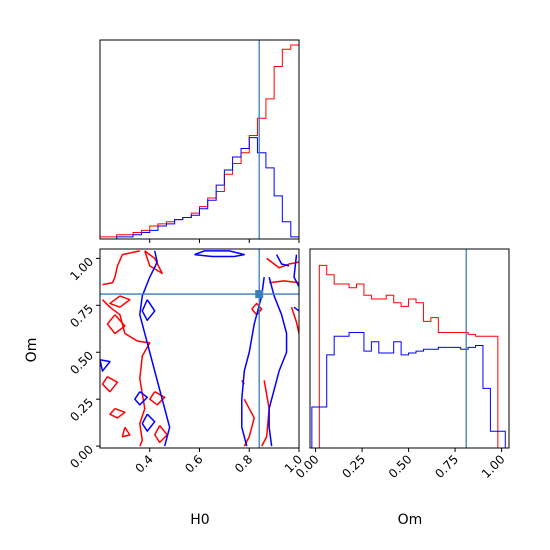 The width and height of the screenshot is (550, 550). I want to click on contour-ytick-label: 0.00, so click(81, 456).